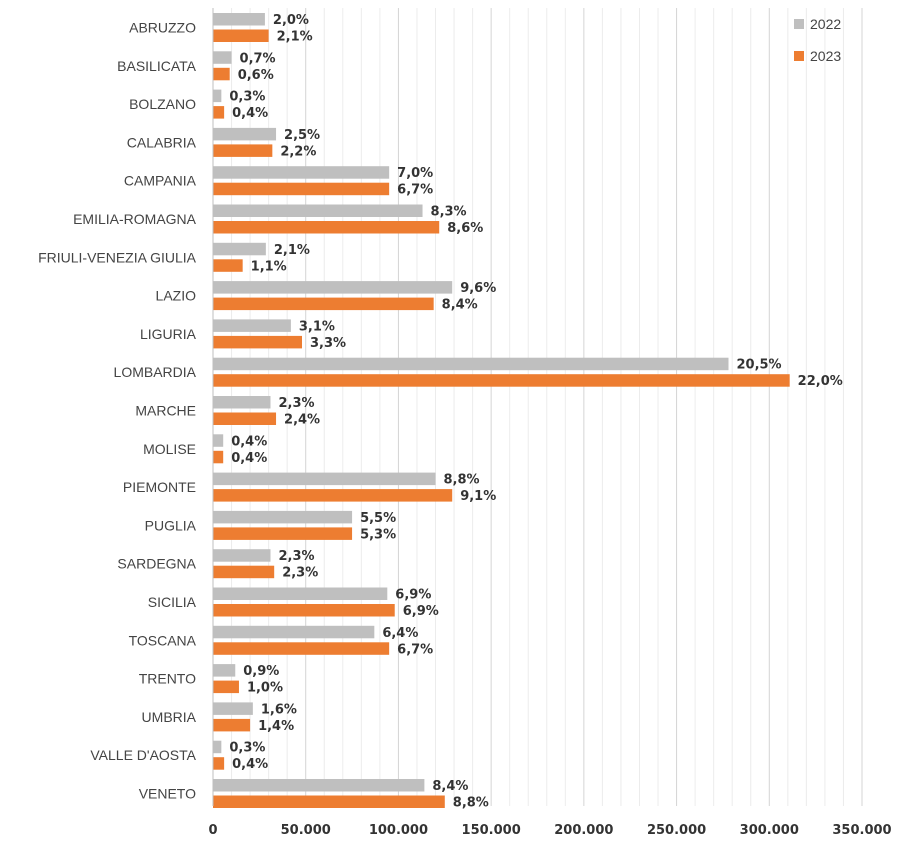 The image size is (907, 841). What do you see at coordinates (165, 411) in the screenshot?
I see `category-label-marche: MARCHE` at bounding box center [165, 411].